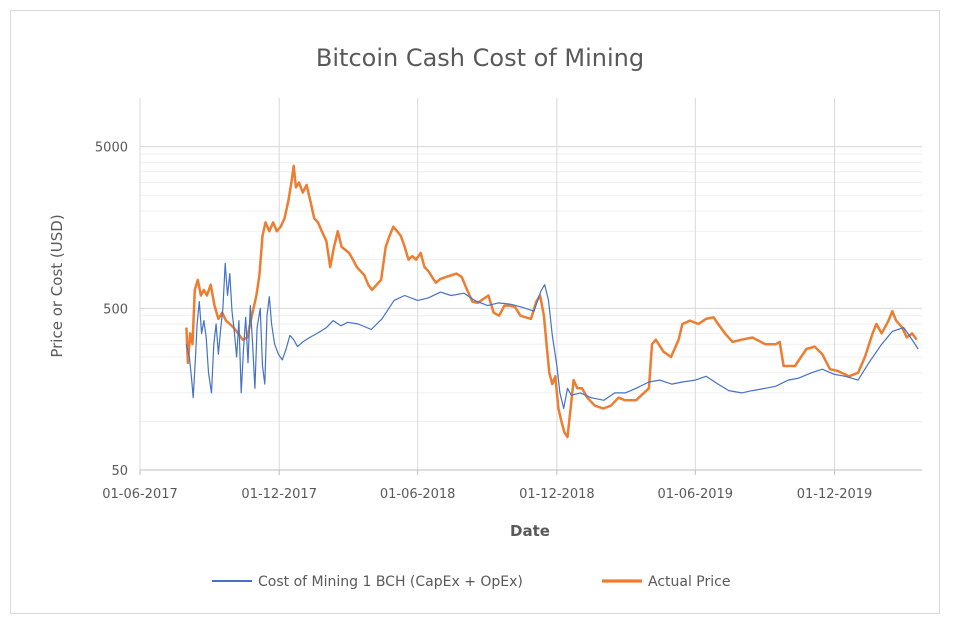 The image size is (954, 626). What do you see at coordinates (390, 582) in the screenshot?
I see `legend-label: Cost of Mining 1 BCH (CapEx + OpEx)` at bounding box center [390, 582].